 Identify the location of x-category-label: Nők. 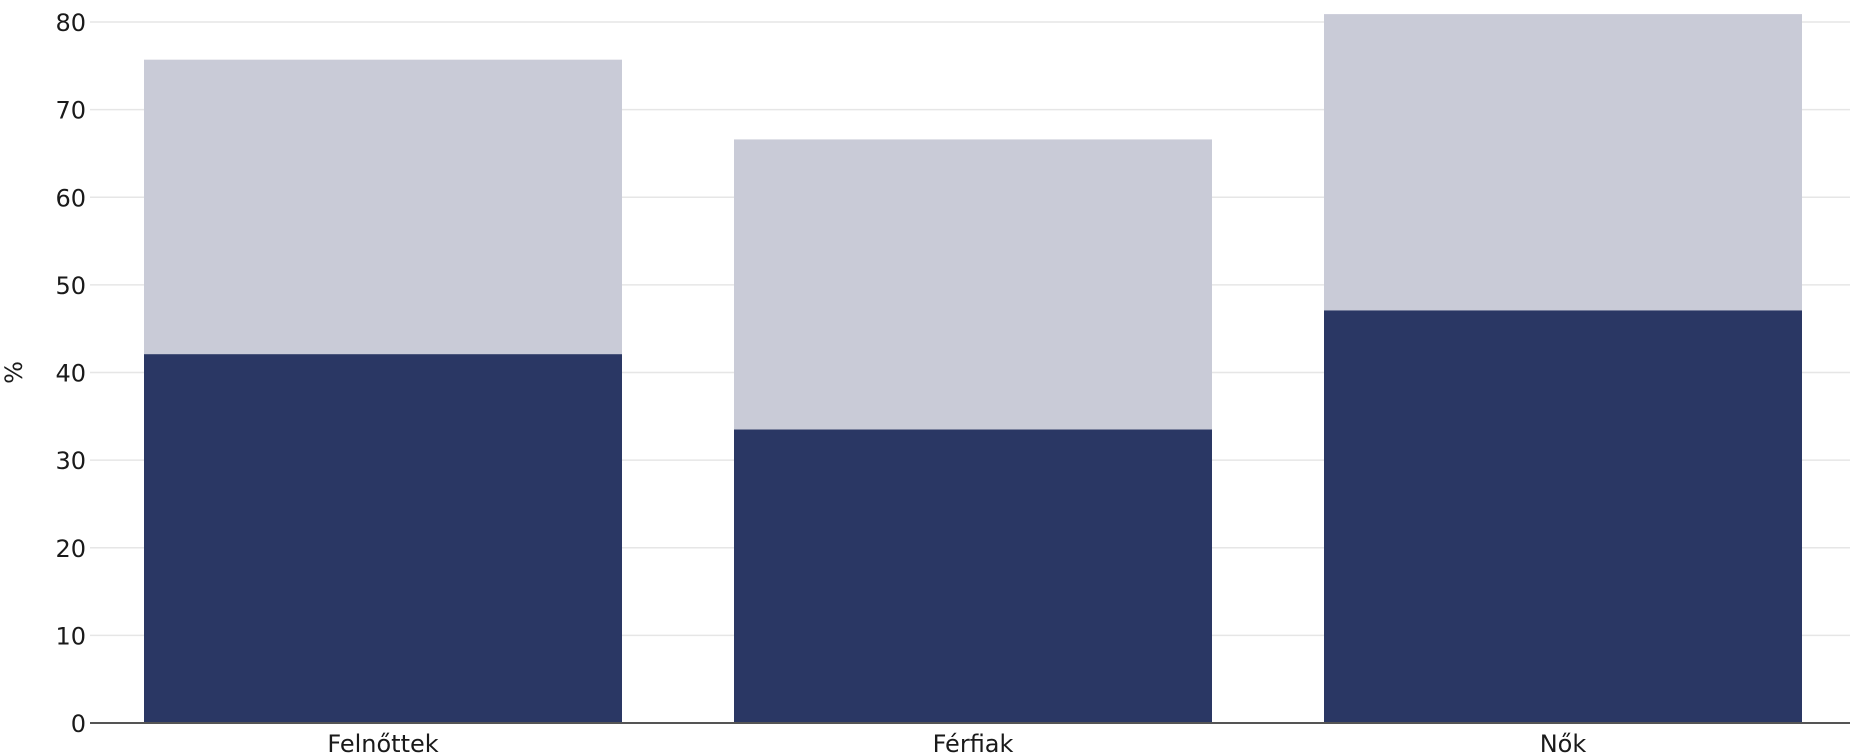
(1563, 743).